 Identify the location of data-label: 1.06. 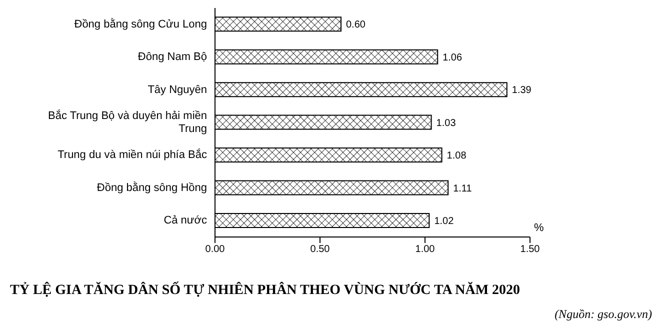
(452, 58).